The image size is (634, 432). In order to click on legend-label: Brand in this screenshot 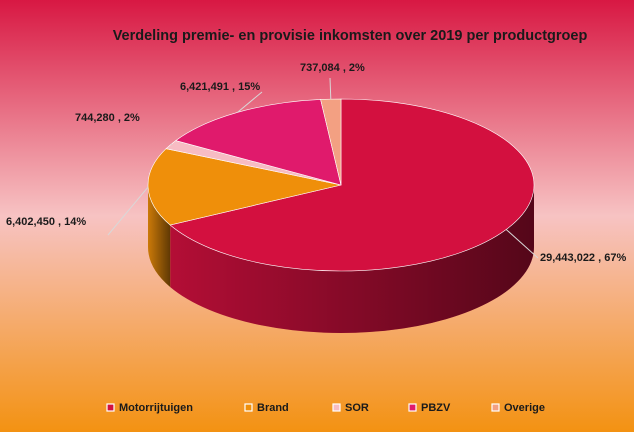, I will do `click(273, 408)`.